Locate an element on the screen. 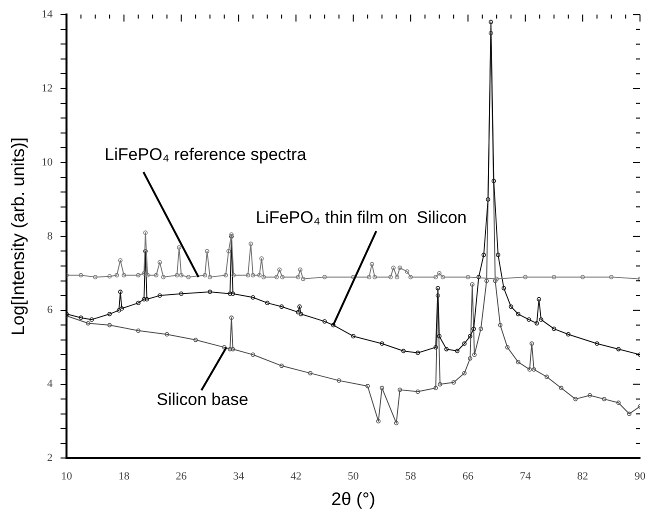  annotation: Silicon base is located at coordinates (202, 399).